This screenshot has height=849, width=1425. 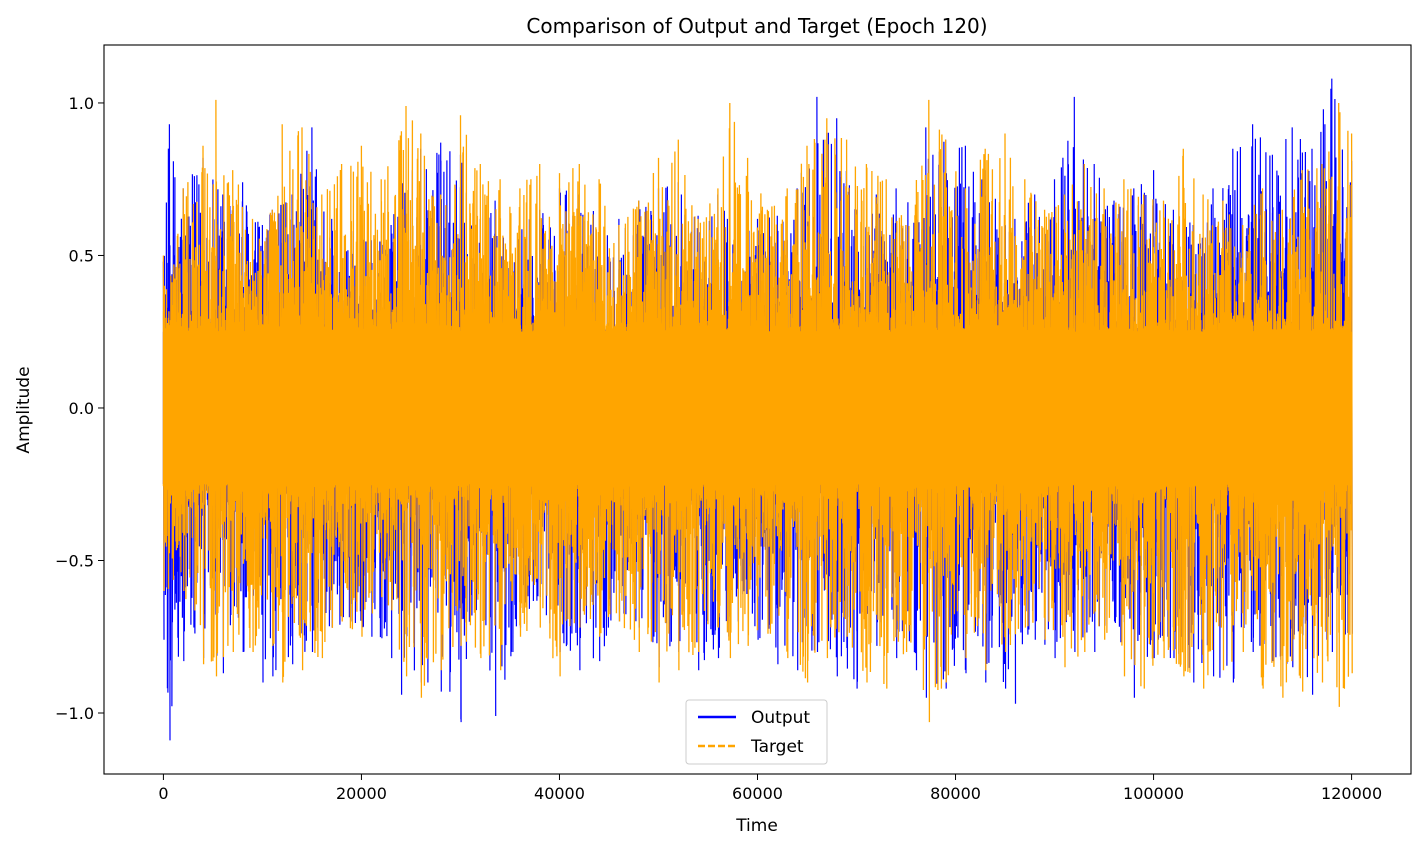 What do you see at coordinates (81, 103) in the screenshot?
I see `y-tick-label: 1.0` at bounding box center [81, 103].